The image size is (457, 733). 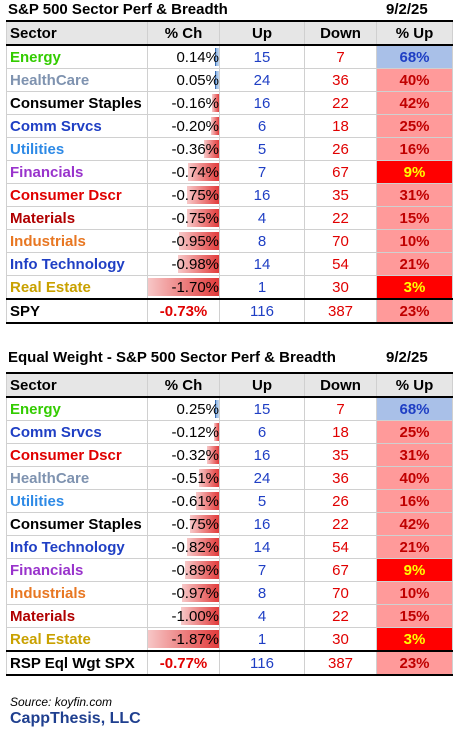 What do you see at coordinates (75, 718) in the screenshot?
I see `brand-name: CappThesis, LLC` at bounding box center [75, 718].